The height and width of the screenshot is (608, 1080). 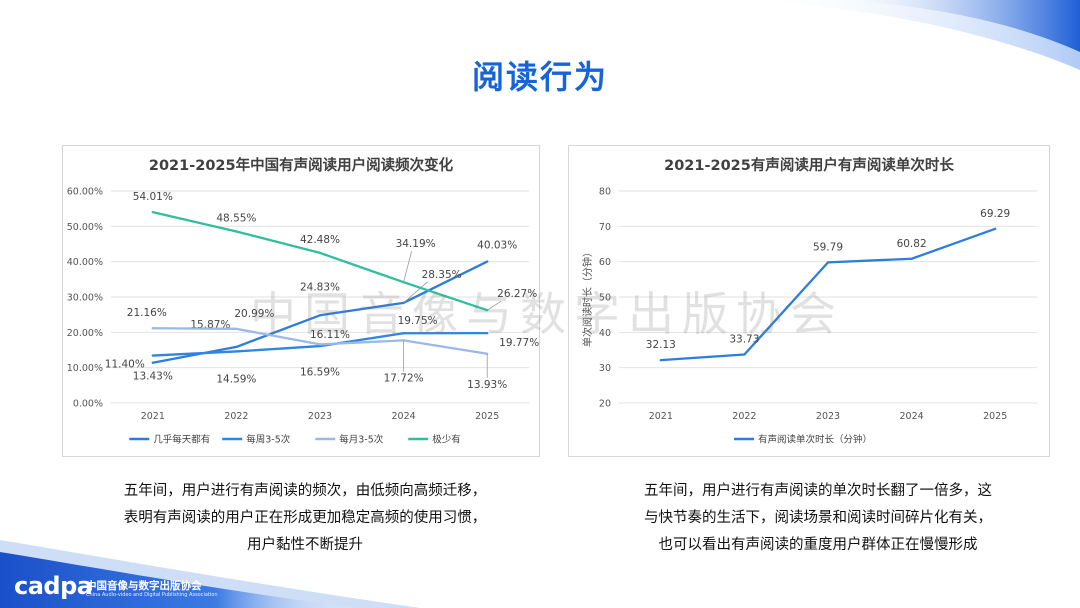 I want to click on caption-right-line: 也可以看出有声阅读的重度用户群体正在慢慢形成, so click(x=818, y=545).